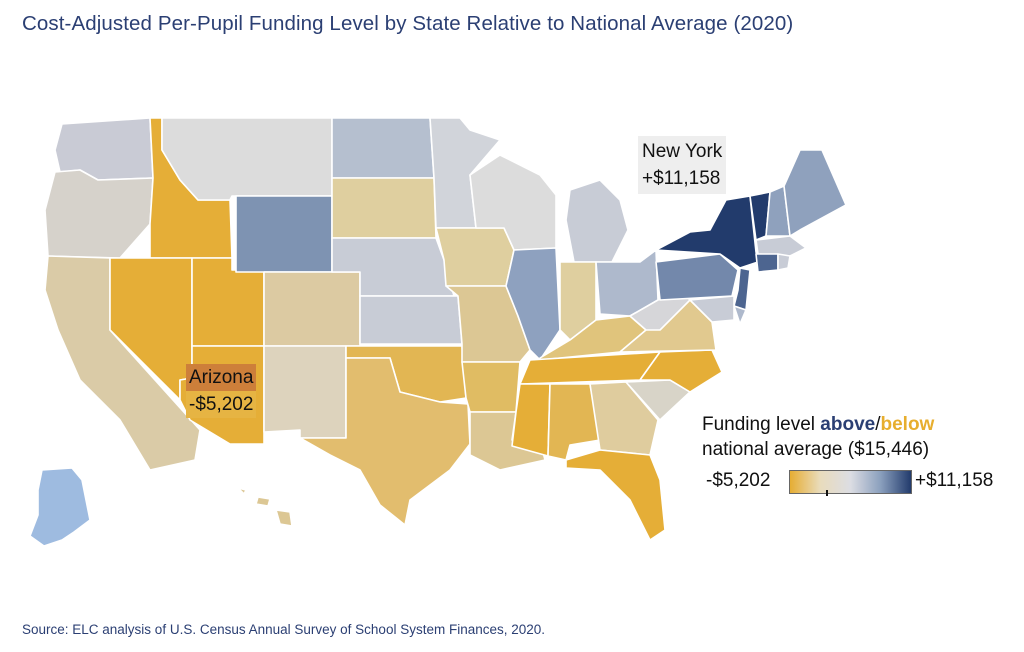  Describe the element at coordinates (682, 165) in the screenshot. I see `new-york-callout: New York +$11,158` at that location.